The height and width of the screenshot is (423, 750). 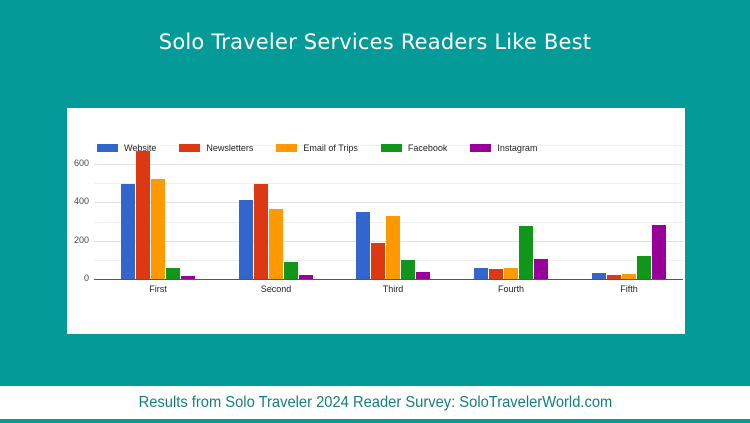 What do you see at coordinates (143, 215) in the screenshot?
I see `bar-first-newsletters` at bounding box center [143, 215].